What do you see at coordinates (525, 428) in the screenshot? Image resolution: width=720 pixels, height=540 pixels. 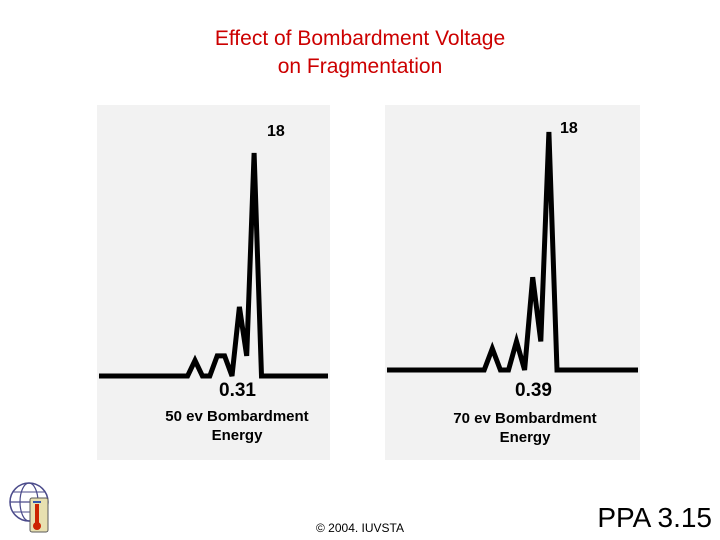 I see `caption-70ev: 70 ev Bombardment Energy` at bounding box center [525, 428].